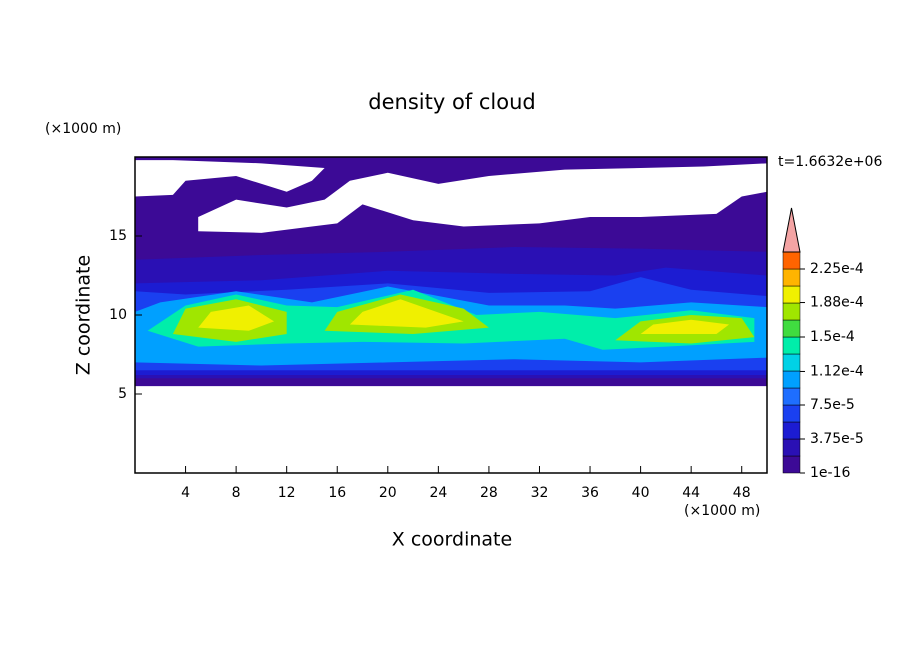  What do you see at coordinates (84, 315) in the screenshot?
I see `y-axis-label: Z coordinate` at bounding box center [84, 315].